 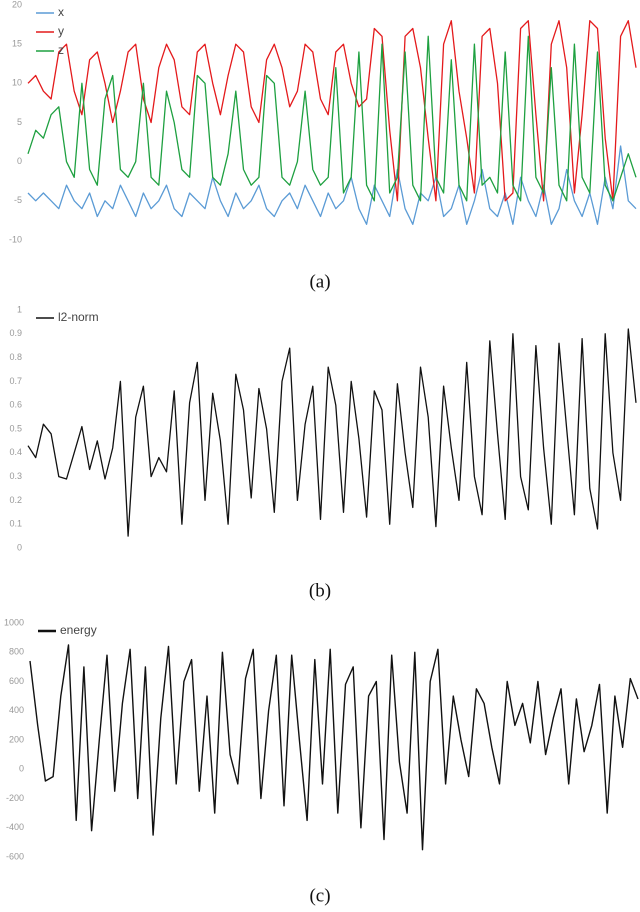 I want to click on y-tick-label: 0.5, so click(x=15, y=428).